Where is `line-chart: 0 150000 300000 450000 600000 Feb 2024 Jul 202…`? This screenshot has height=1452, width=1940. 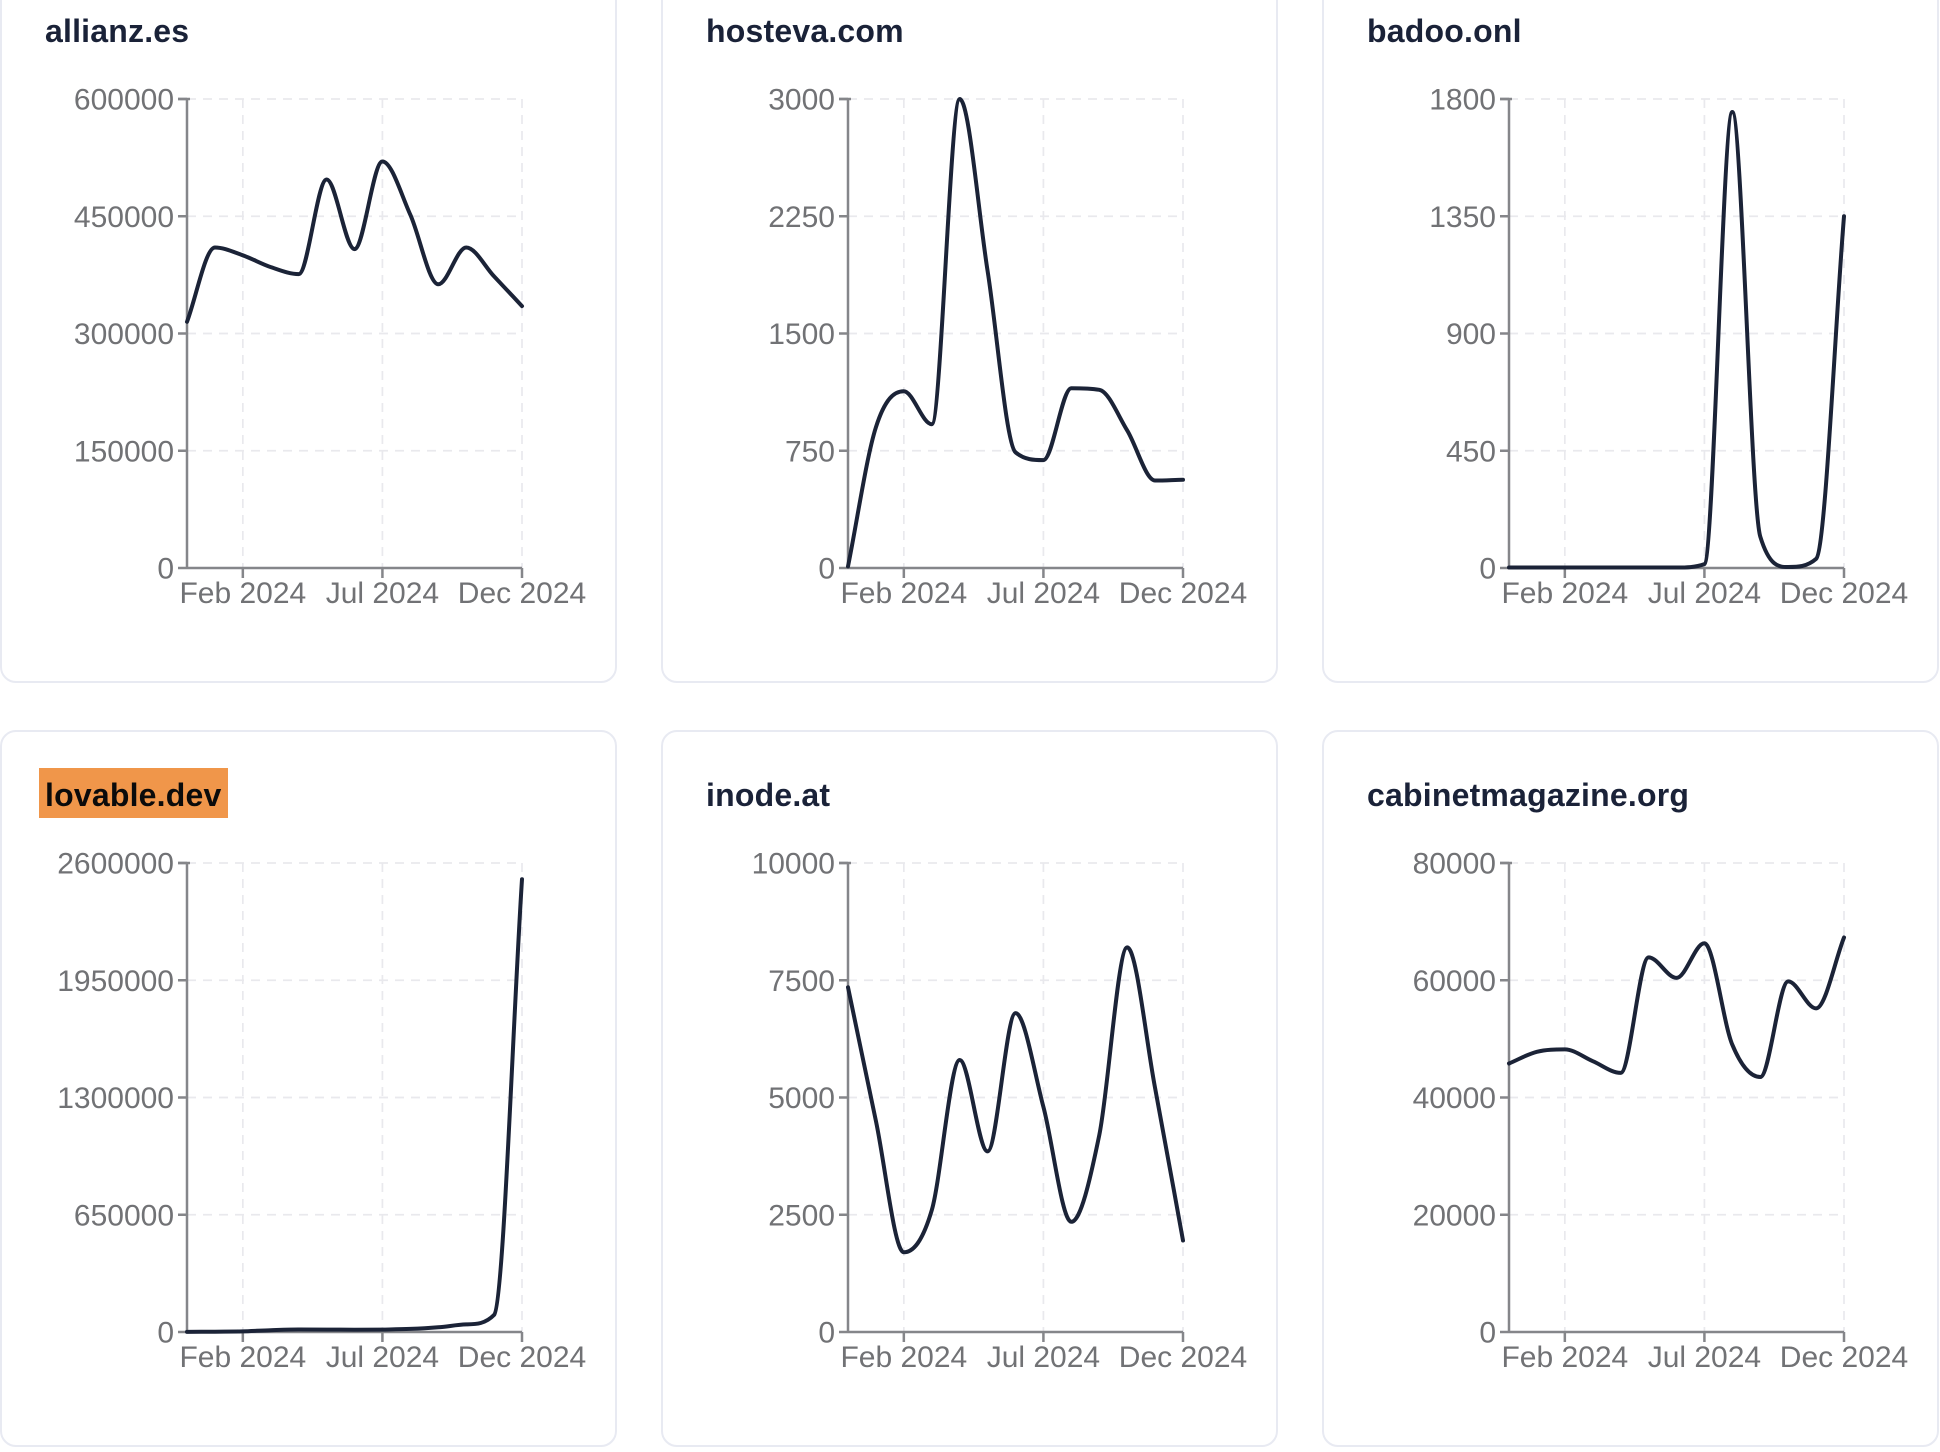
line-chart: 0 150000 300000 450000 600000 Feb 2024 Jul 202… is located at coordinates (330, 347).